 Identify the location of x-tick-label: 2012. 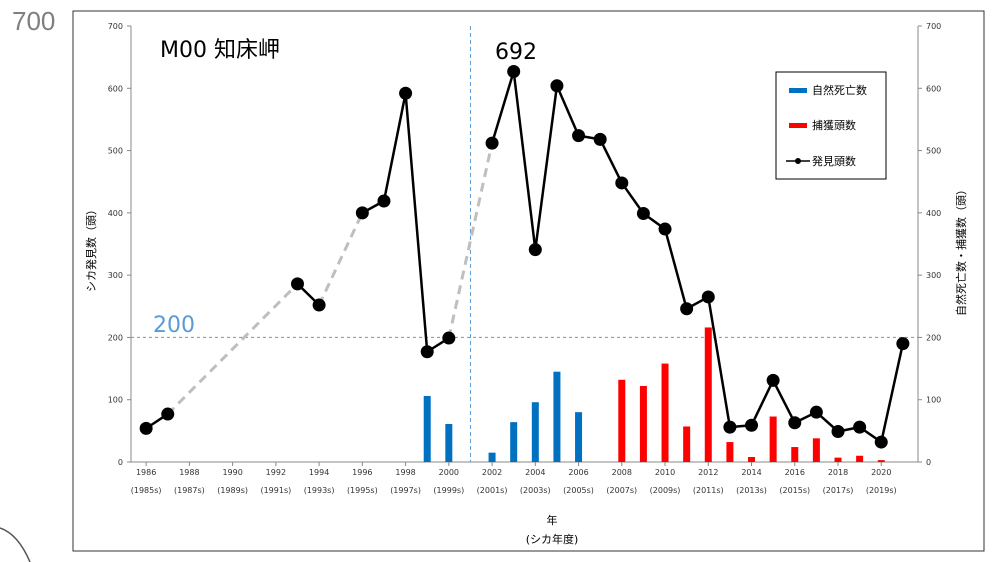
(708, 472).